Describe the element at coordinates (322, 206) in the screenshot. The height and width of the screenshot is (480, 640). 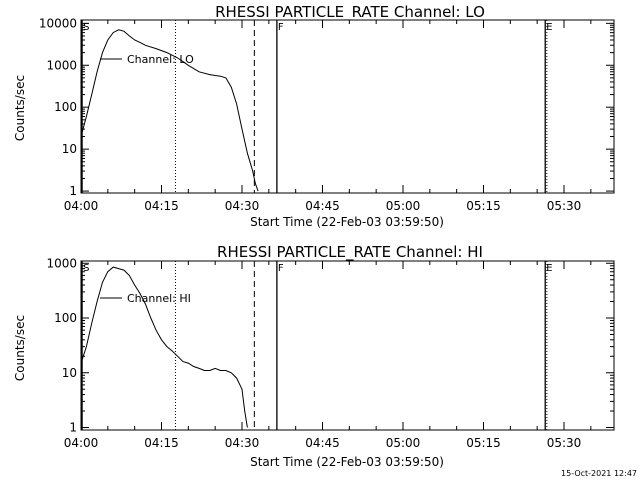
I see `lo-x-tick-label: 04:45` at that location.